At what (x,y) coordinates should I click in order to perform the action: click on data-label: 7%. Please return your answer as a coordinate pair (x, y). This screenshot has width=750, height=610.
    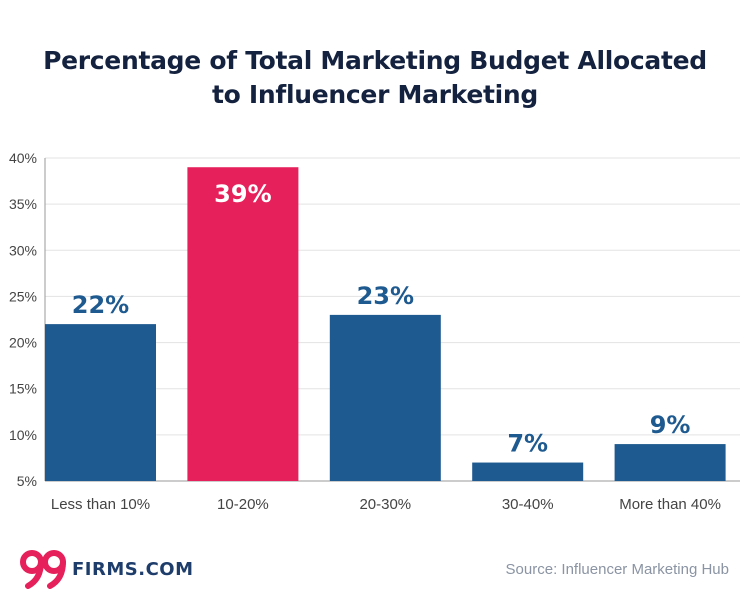
    Looking at the image, I should click on (527, 444).